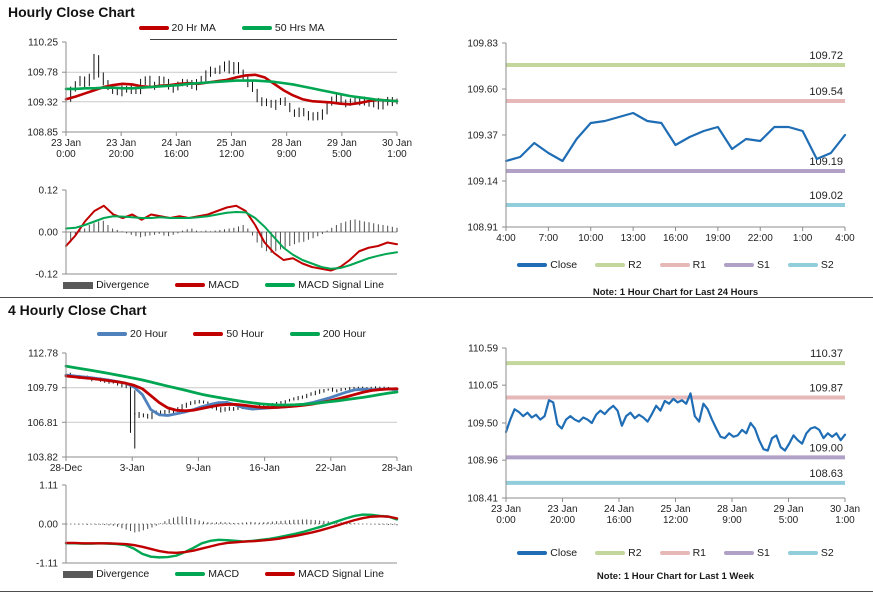 The image size is (873, 601). I want to click on four-hourly-chart-note: Note: 1 Hour Chart for Last 1 Week, so click(675, 576).